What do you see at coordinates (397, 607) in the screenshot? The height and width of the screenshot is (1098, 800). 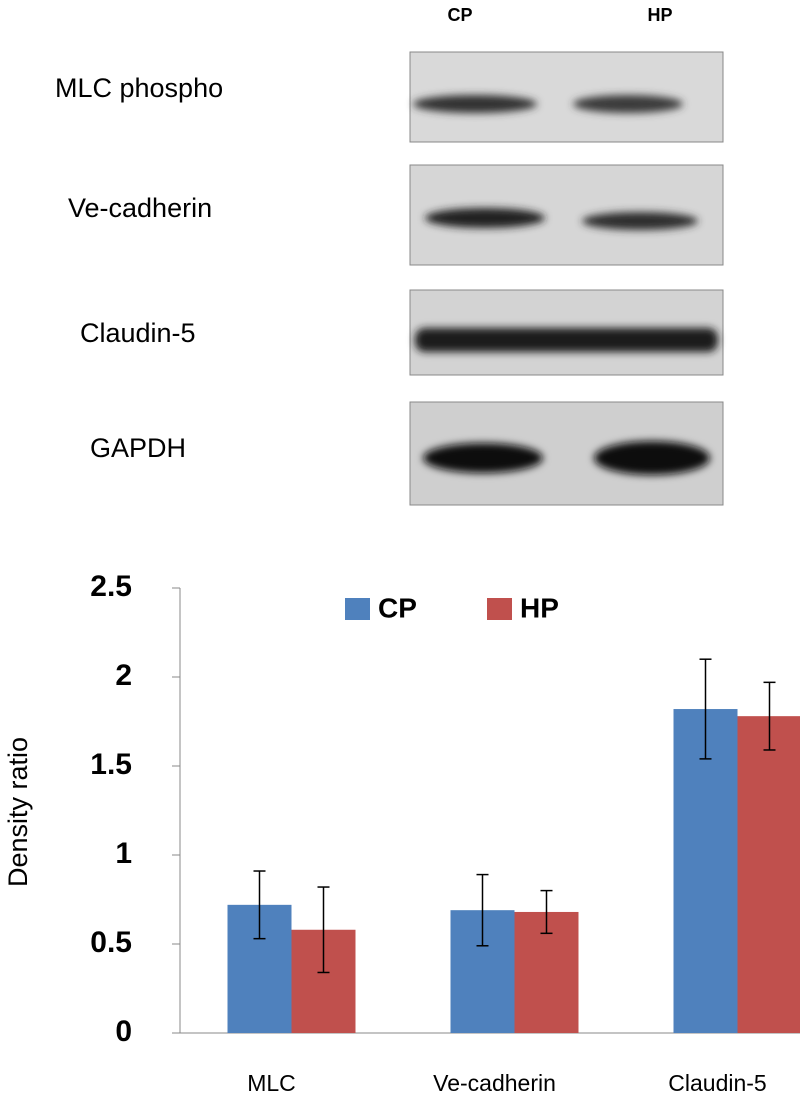 I see `legend-label: CP` at bounding box center [397, 607].